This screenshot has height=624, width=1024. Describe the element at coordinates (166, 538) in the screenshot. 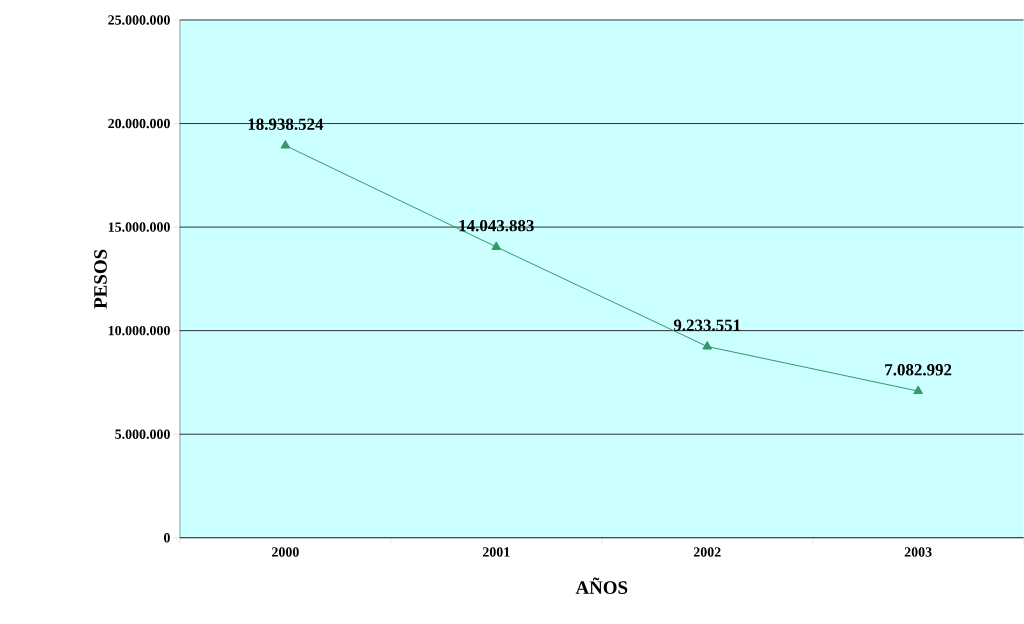

I see `y-tick-label: 0` at that location.